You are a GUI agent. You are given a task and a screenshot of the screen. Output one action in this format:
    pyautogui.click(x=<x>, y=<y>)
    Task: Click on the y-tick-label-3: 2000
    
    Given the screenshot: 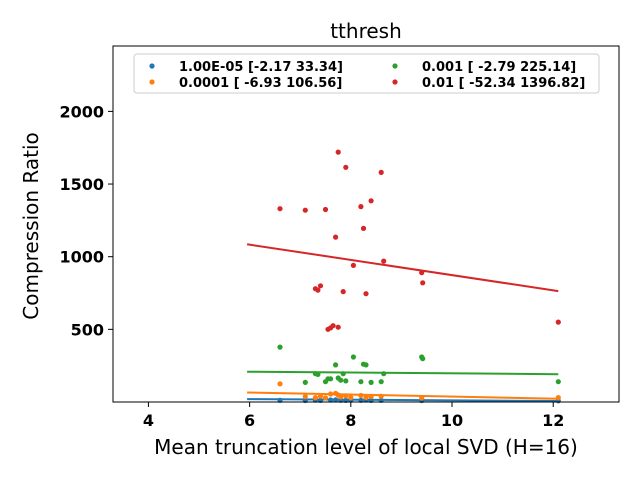 What is the action you would take?
    pyautogui.click(x=81, y=111)
    